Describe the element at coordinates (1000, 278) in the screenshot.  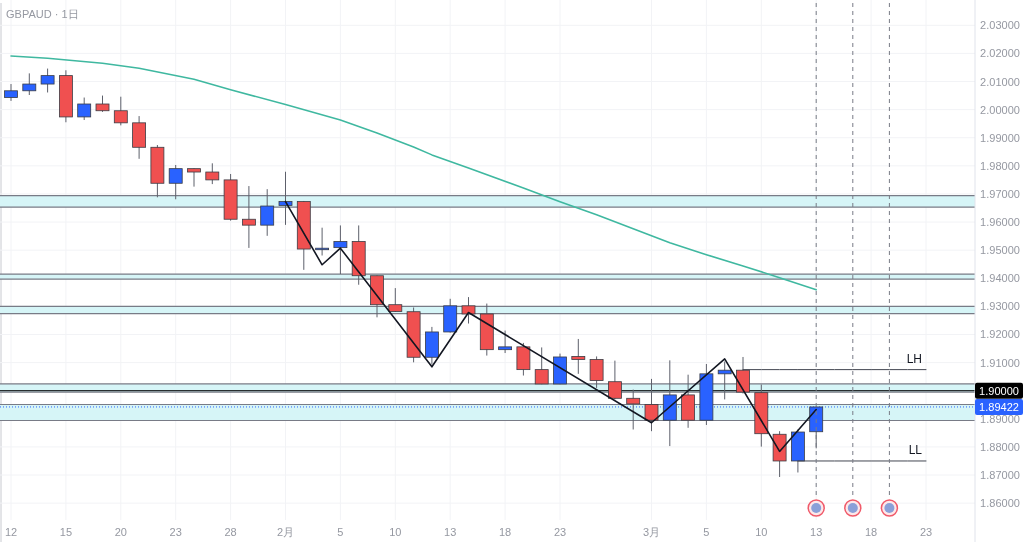
I see `y-tick-label: 1.94000` at that location.